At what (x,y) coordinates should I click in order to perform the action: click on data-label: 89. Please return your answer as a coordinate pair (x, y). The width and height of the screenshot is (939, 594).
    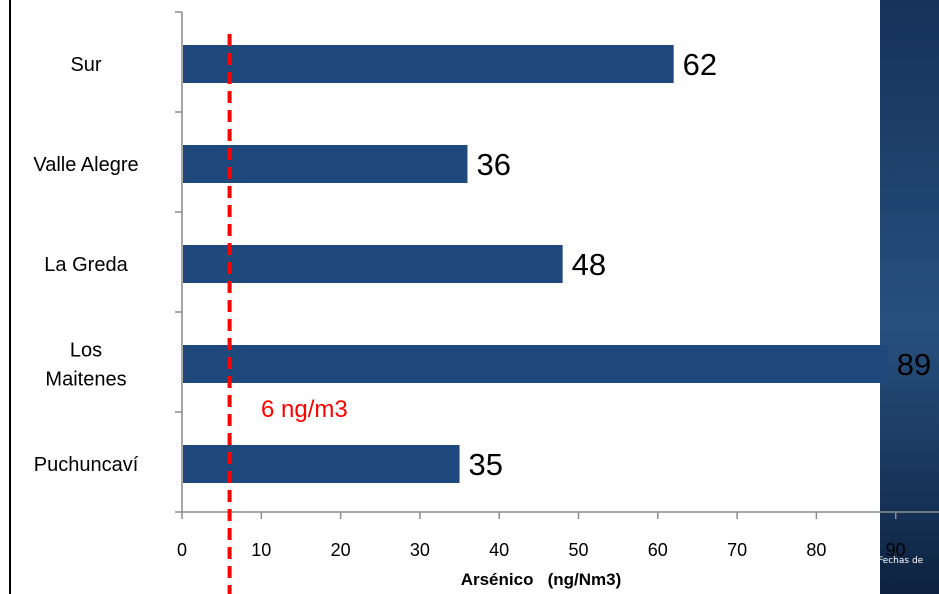
    Looking at the image, I should click on (914, 364).